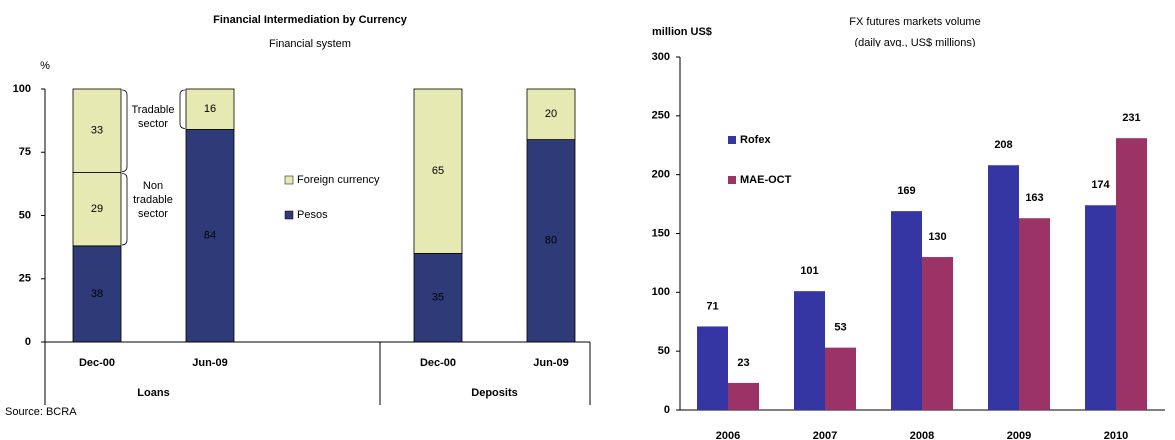 This screenshot has height=440, width=1175. I want to click on data-label: 169, so click(906, 191).